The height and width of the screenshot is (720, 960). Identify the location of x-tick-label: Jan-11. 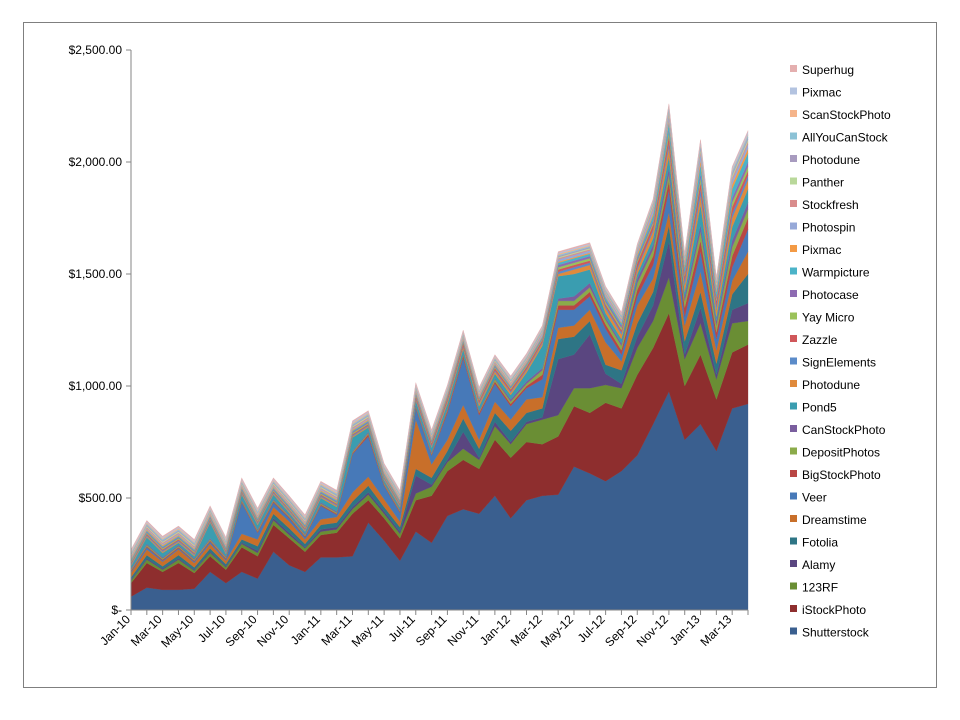
(305, 629).